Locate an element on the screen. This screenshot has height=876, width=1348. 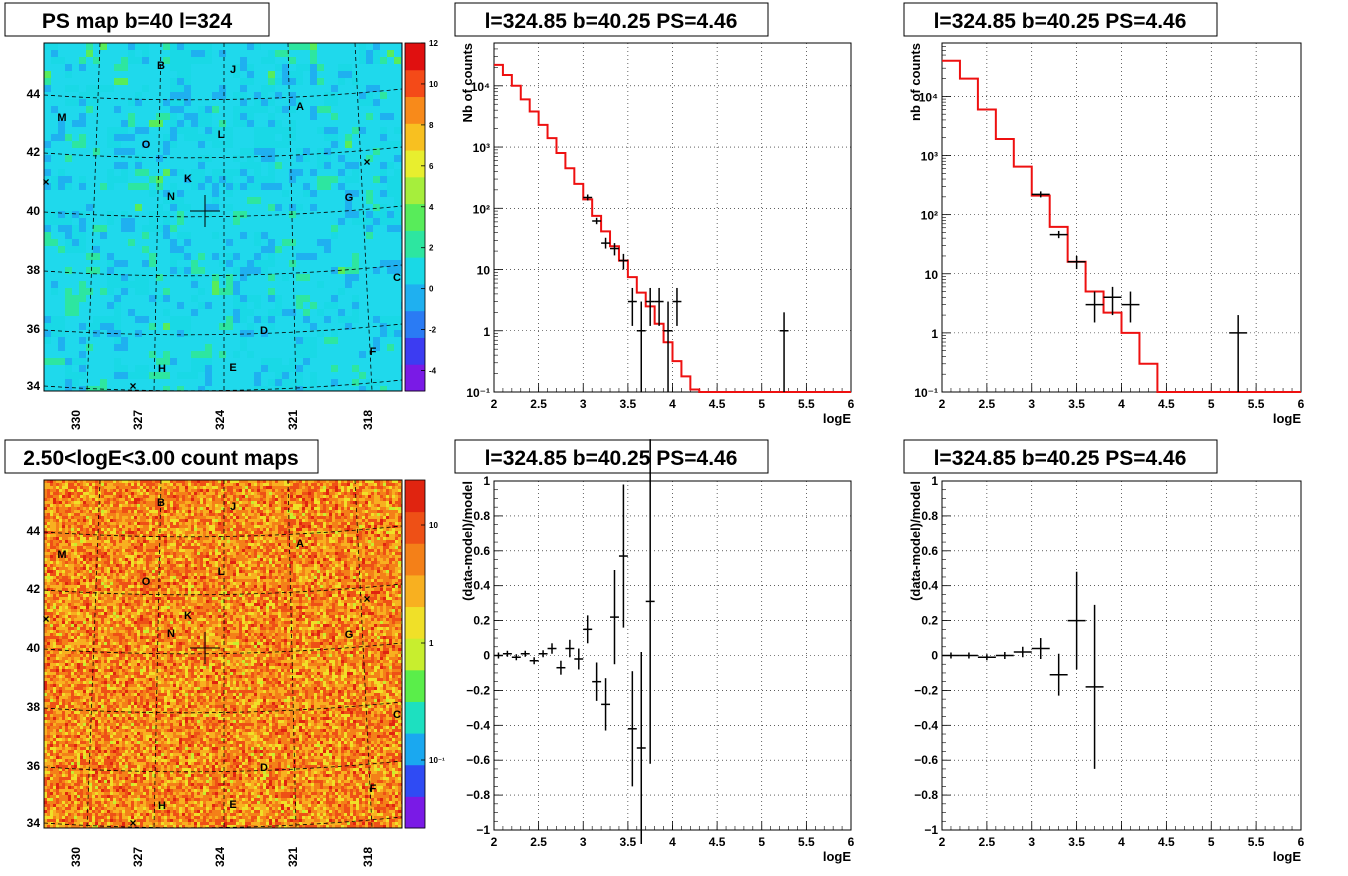
map-frame is located at coordinates (223, 217).